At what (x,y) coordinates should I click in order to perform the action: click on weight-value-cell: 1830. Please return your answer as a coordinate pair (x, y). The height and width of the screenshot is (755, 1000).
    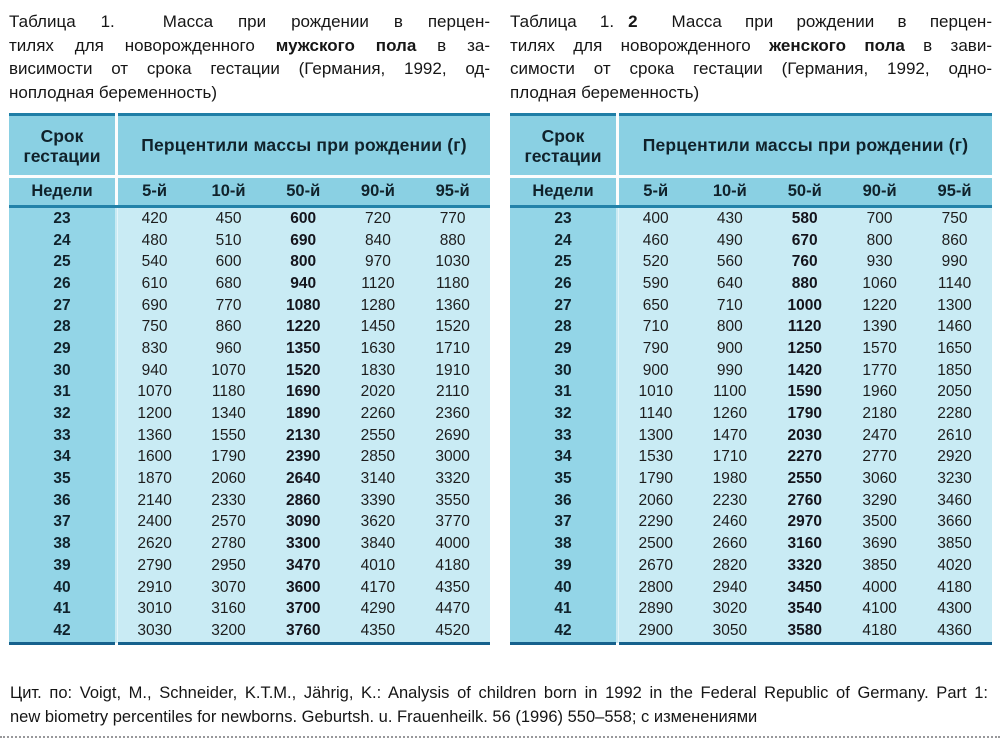
    Looking at the image, I should click on (378, 370).